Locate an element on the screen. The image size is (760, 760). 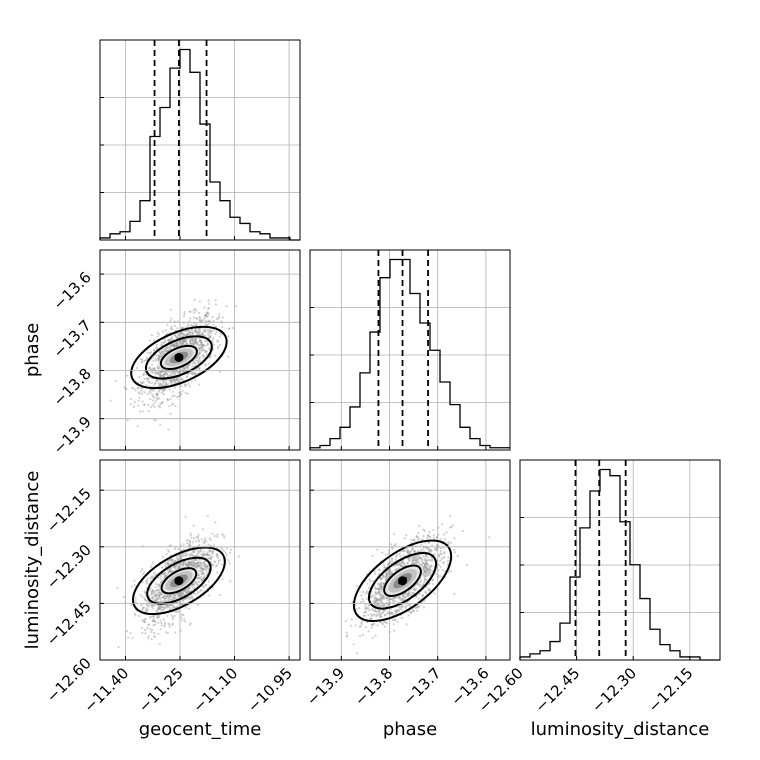
contour-line is located at coordinates (402, 580).